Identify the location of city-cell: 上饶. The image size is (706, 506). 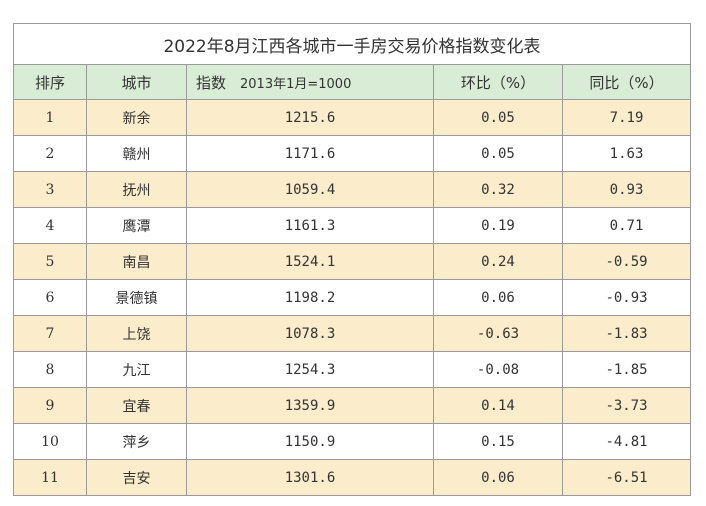
(136, 333).